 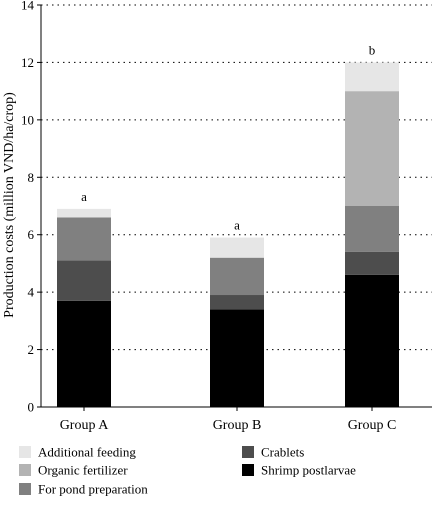 What do you see at coordinates (83, 470) in the screenshot?
I see `legend-label: Organic fertilizer` at bounding box center [83, 470].